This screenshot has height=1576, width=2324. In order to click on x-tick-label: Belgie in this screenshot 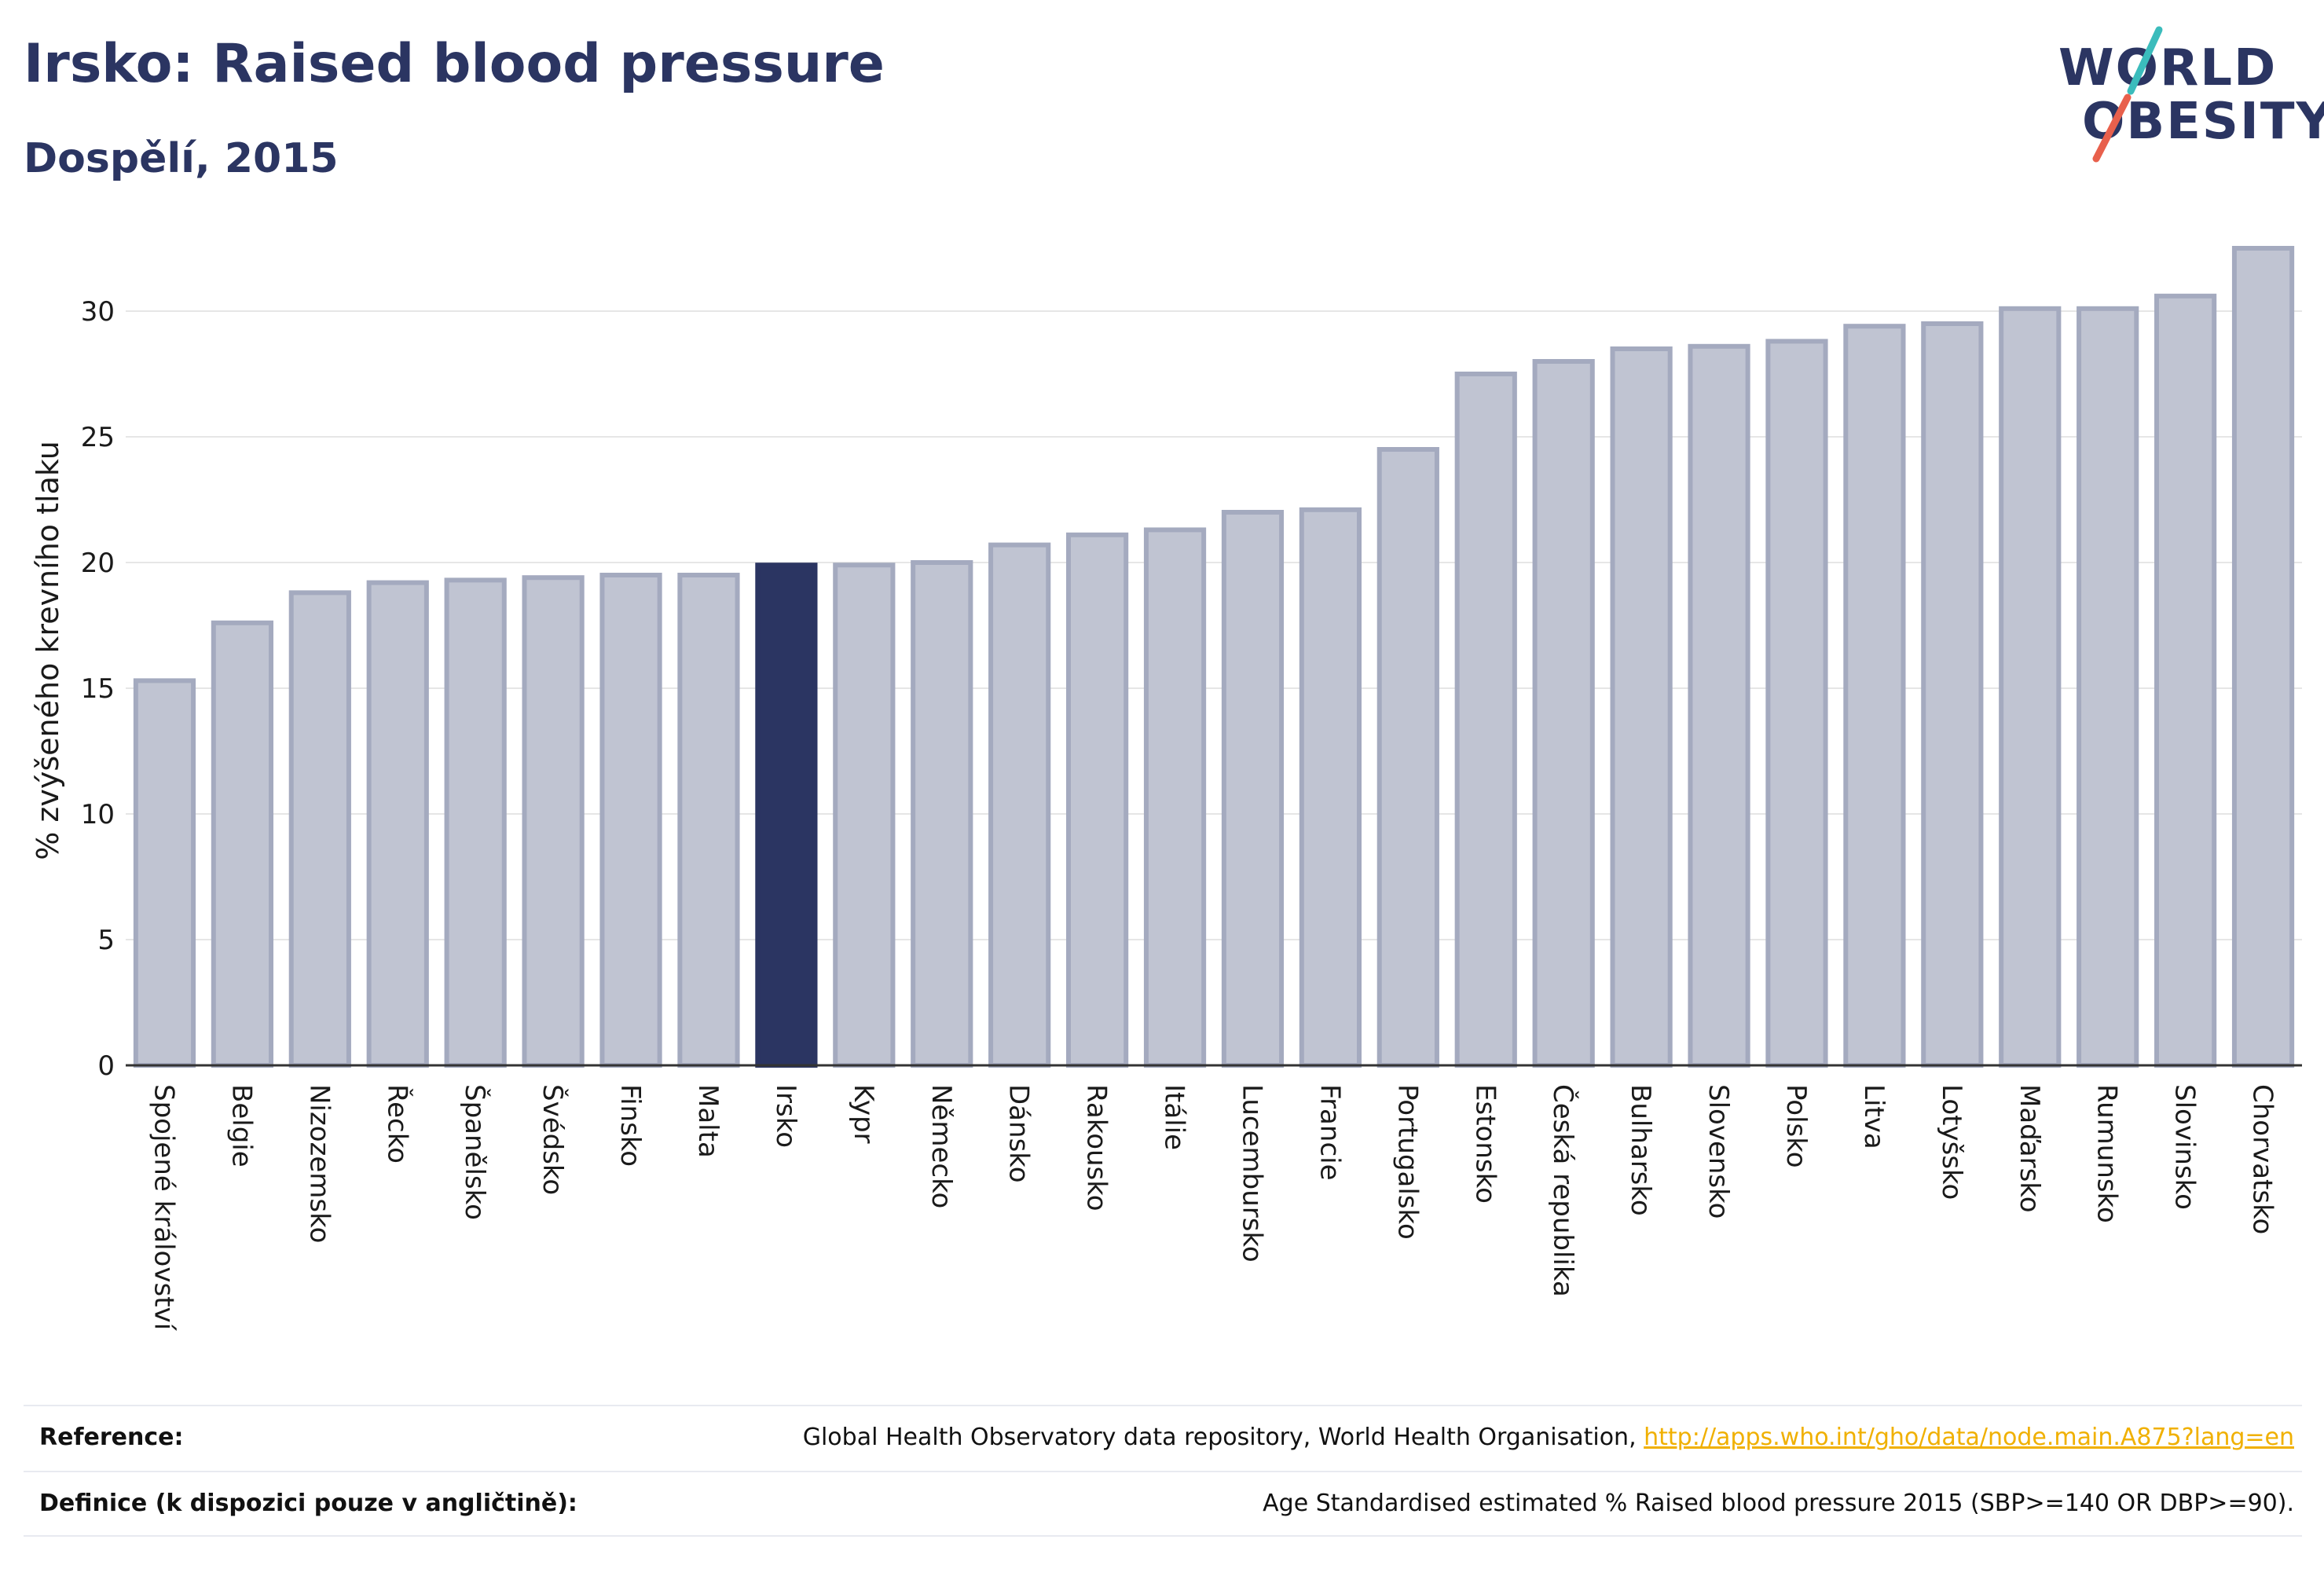, I will do `click(241, 1125)`.